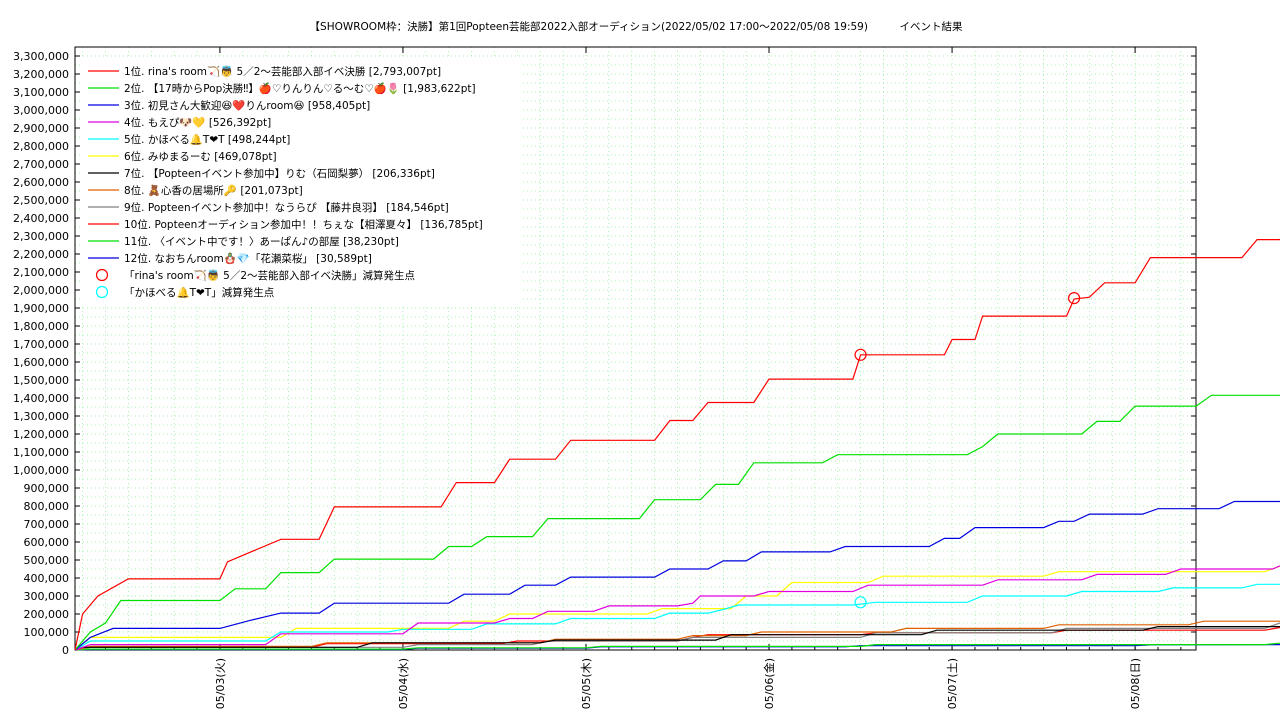 Image resolution: width=1280 pixels, height=720 pixels. Describe the element at coordinates (197, 122) in the screenshot. I see `legend-label: 4位. もえぴ🐶💛 [526,392pt]` at that location.